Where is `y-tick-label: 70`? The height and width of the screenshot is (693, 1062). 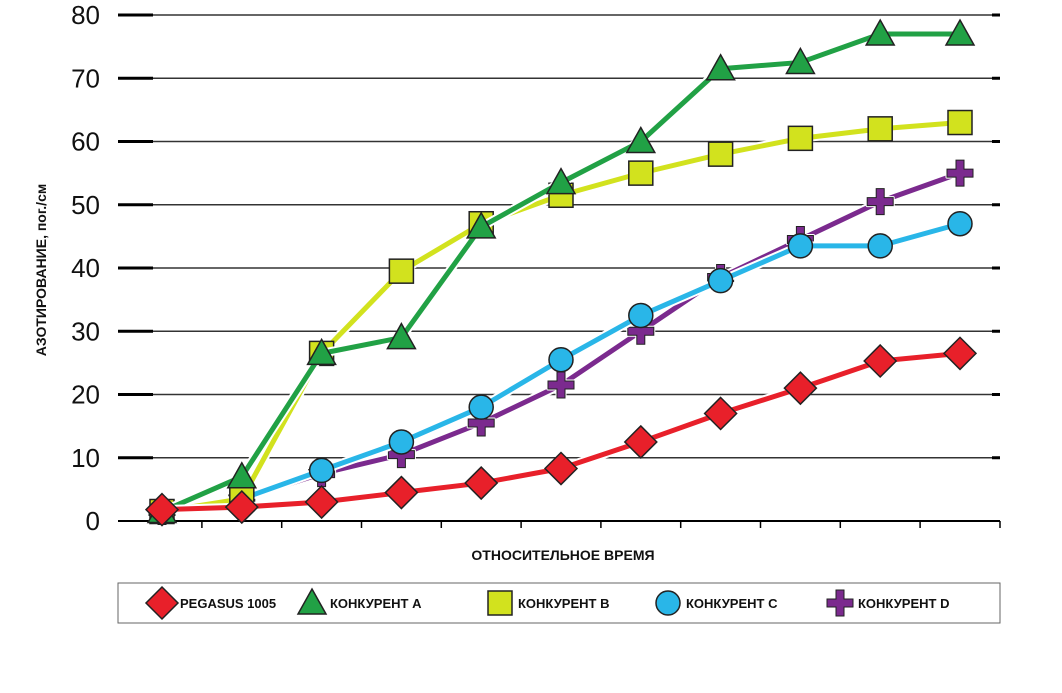 y-tick-label: 70 is located at coordinates (85, 78).